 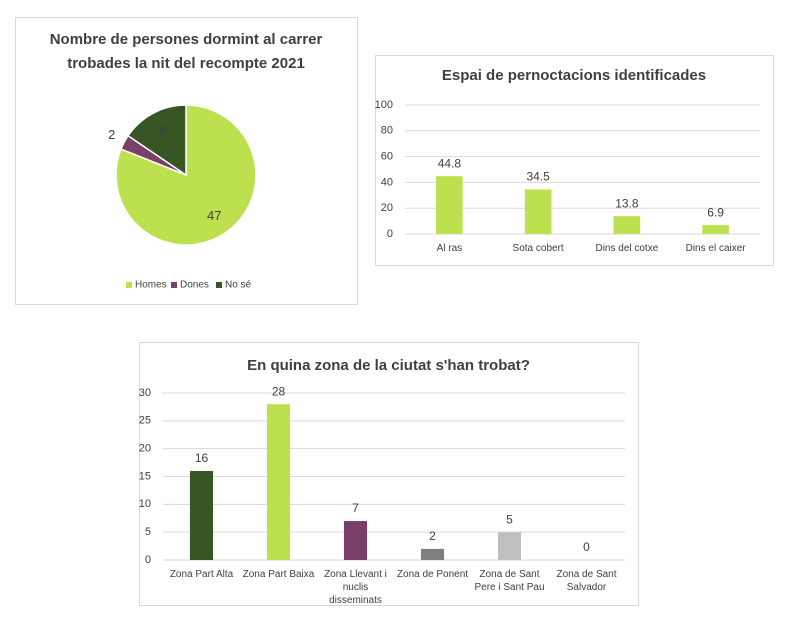 I want to click on x-tick-label: Dins del cotxe, so click(x=627, y=248).